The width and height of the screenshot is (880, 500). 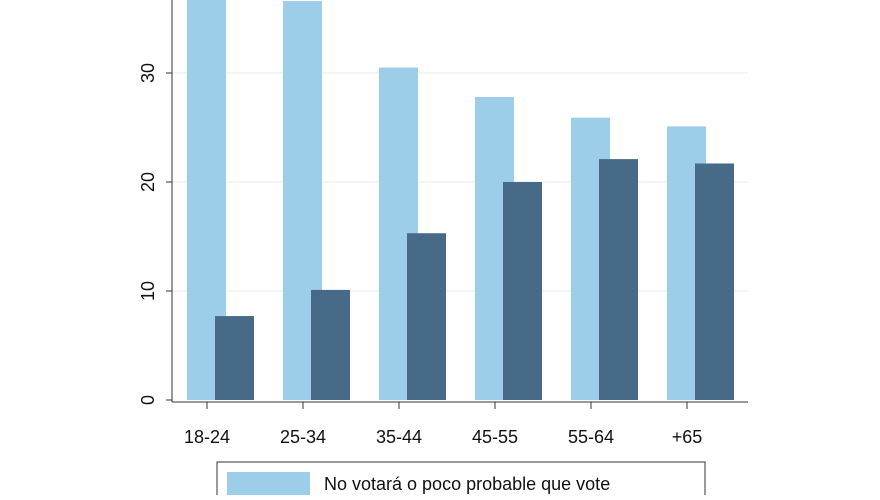 What do you see at coordinates (467, 484) in the screenshot?
I see `legend-label: No votará o poco probable que vote` at bounding box center [467, 484].